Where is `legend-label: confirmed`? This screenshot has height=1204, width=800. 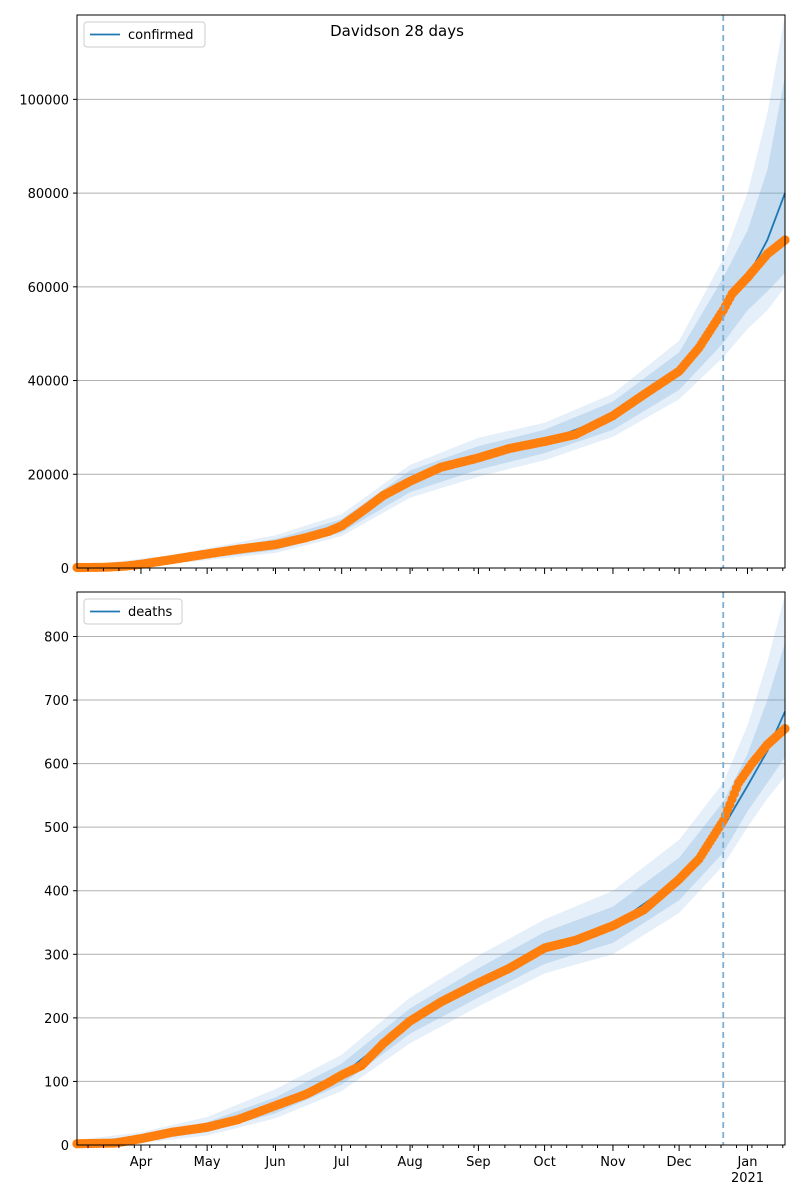 legend-label: confirmed is located at coordinates (161, 35).